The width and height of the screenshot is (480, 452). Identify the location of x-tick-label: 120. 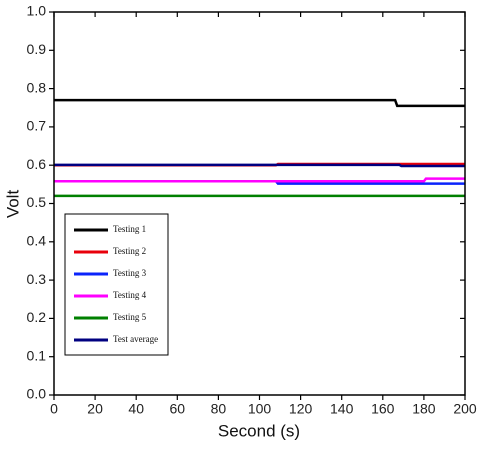
(301, 409).